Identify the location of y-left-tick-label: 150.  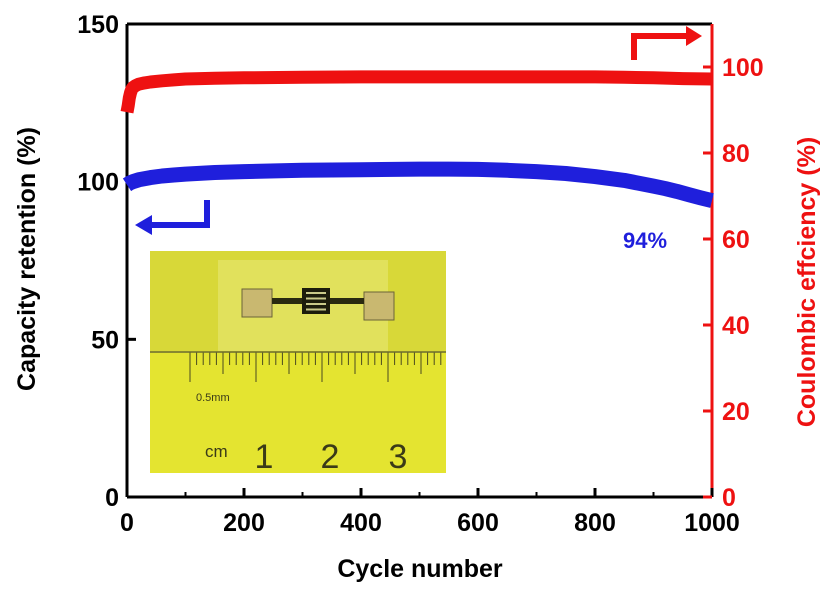
(98, 25).